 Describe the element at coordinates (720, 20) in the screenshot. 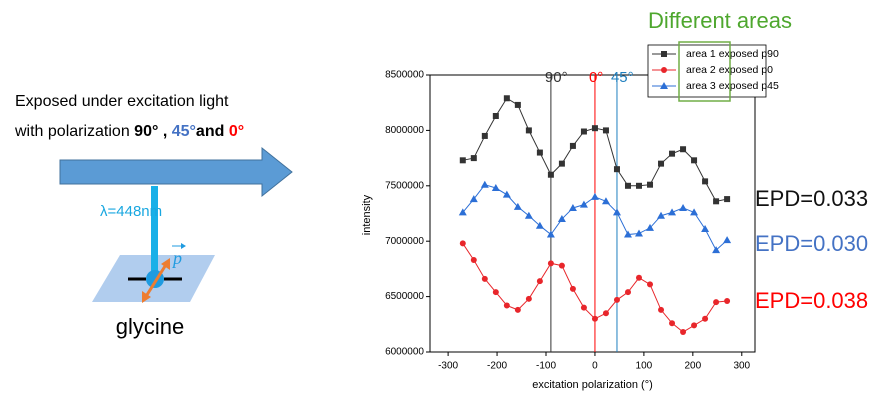

I see `legend-title: Different areas` at that location.